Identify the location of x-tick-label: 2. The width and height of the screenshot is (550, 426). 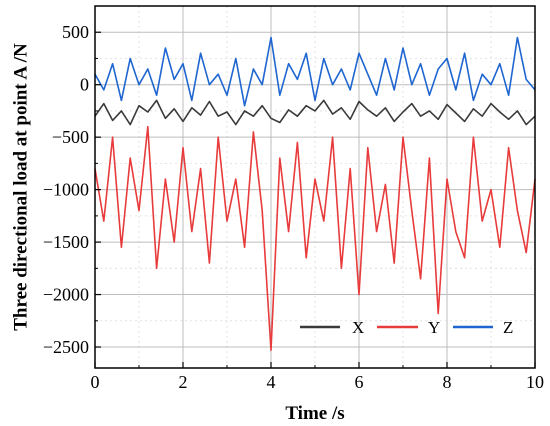
(183, 382).